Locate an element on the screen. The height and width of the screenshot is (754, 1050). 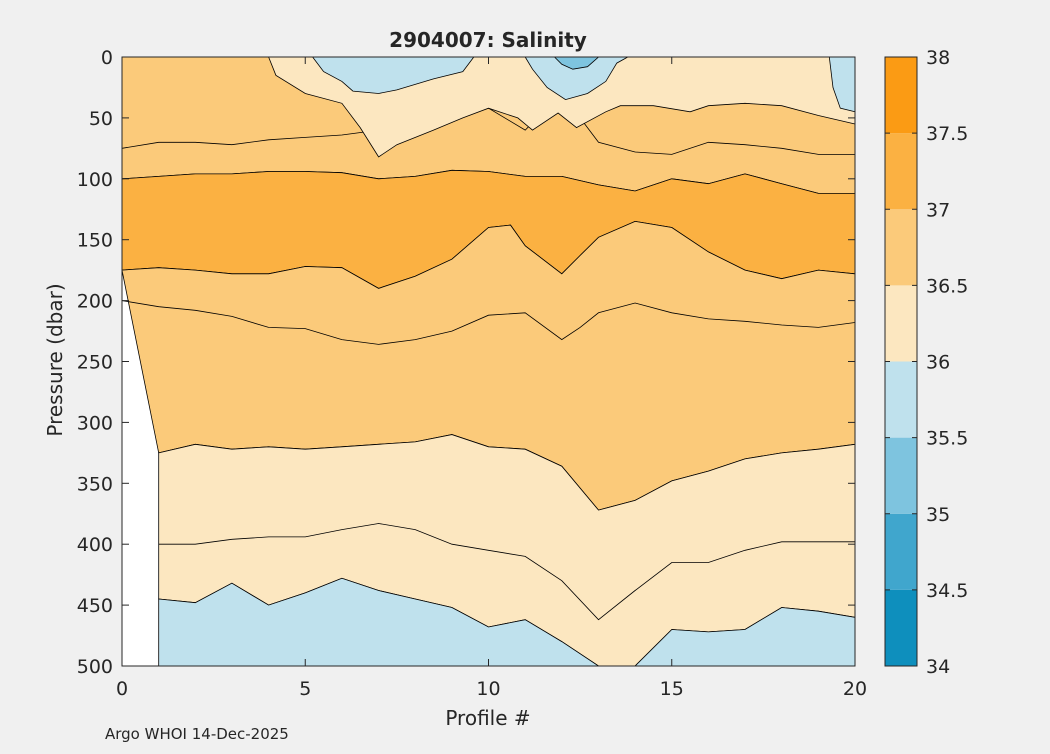
y-tick-label: 350 is located at coordinates (95, 484).